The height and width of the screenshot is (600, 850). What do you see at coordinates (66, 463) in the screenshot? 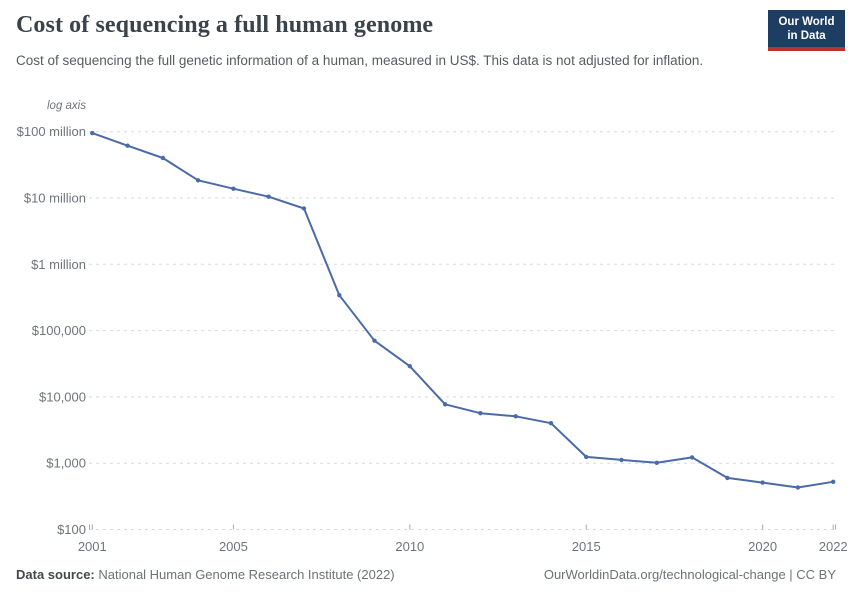
I see `y-axis-tick-label: $1,000` at bounding box center [66, 463].